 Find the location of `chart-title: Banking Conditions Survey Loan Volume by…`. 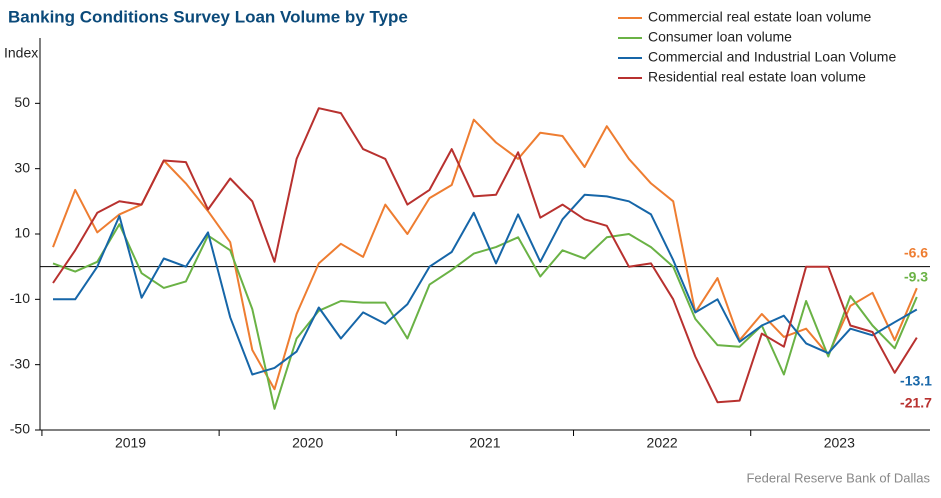

chart-title: Banking Conditions Survey Loan Volume by… is located at coordinates (208, 16).